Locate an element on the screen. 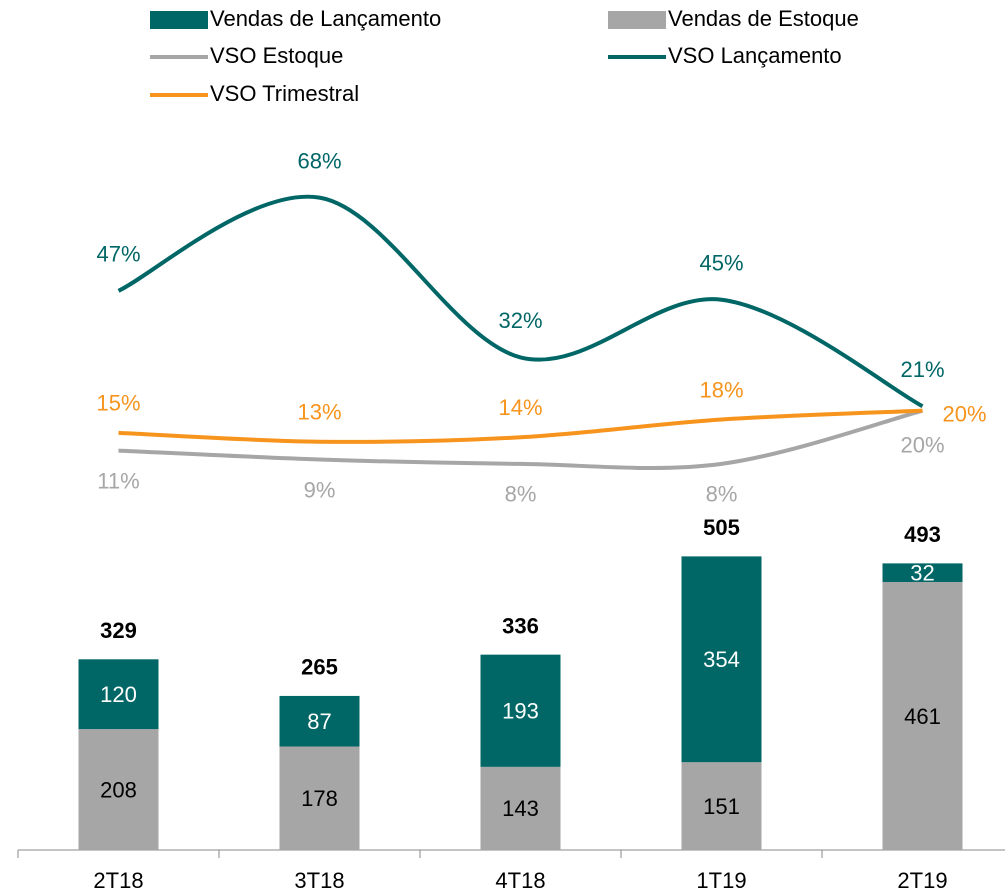 The image size is (1005, 896). bar-label: 120 is located at coordinates (118, 694).